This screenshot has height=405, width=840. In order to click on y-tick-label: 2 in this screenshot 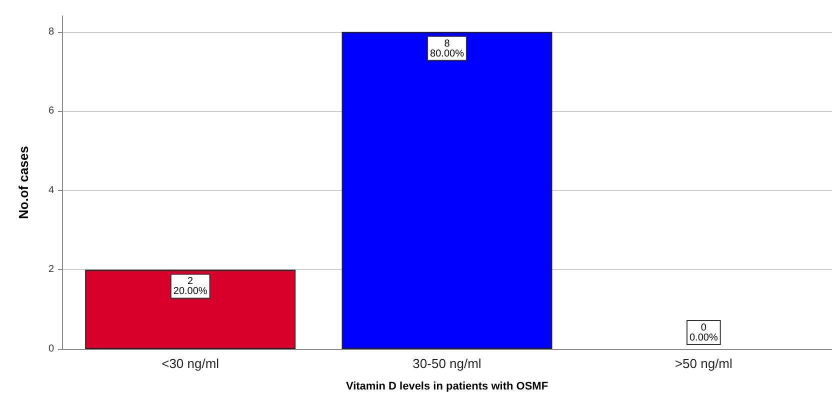, I will do `click(51, 270)`.